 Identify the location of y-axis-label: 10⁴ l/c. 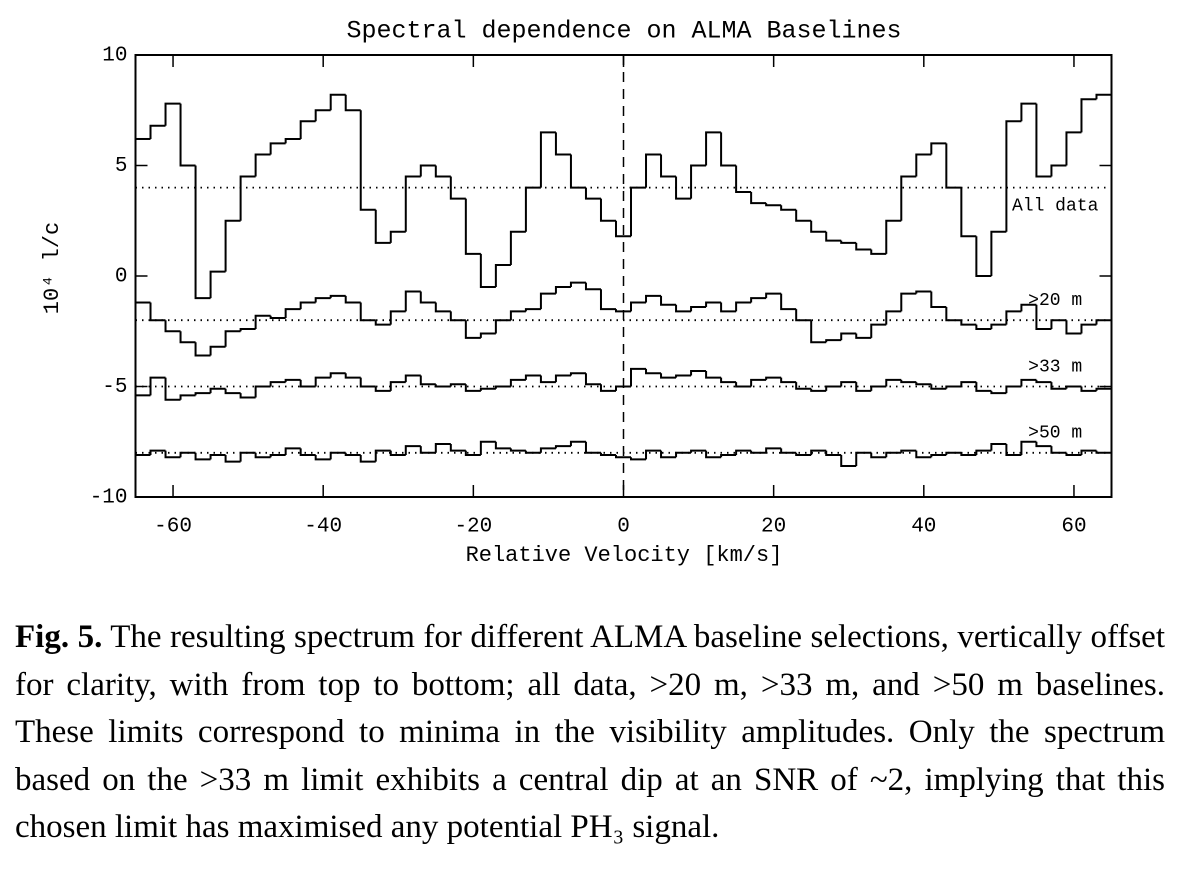
(52, 268).